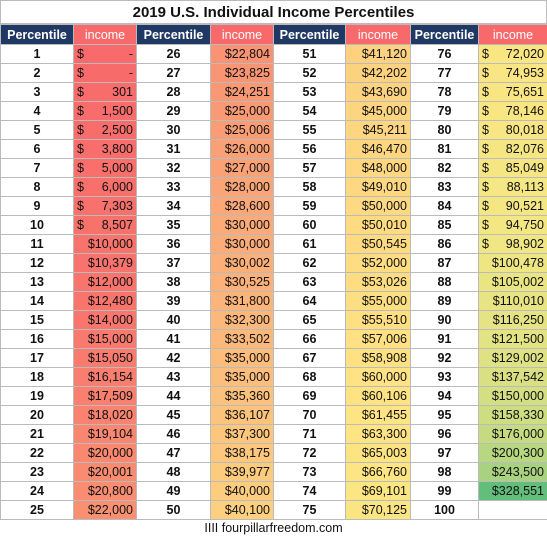 The width and height of the screenshot is (547, 536). Describe the element at coordinates (37, 358) in the screenshot. I see `percentile-cell: 17` at that location.